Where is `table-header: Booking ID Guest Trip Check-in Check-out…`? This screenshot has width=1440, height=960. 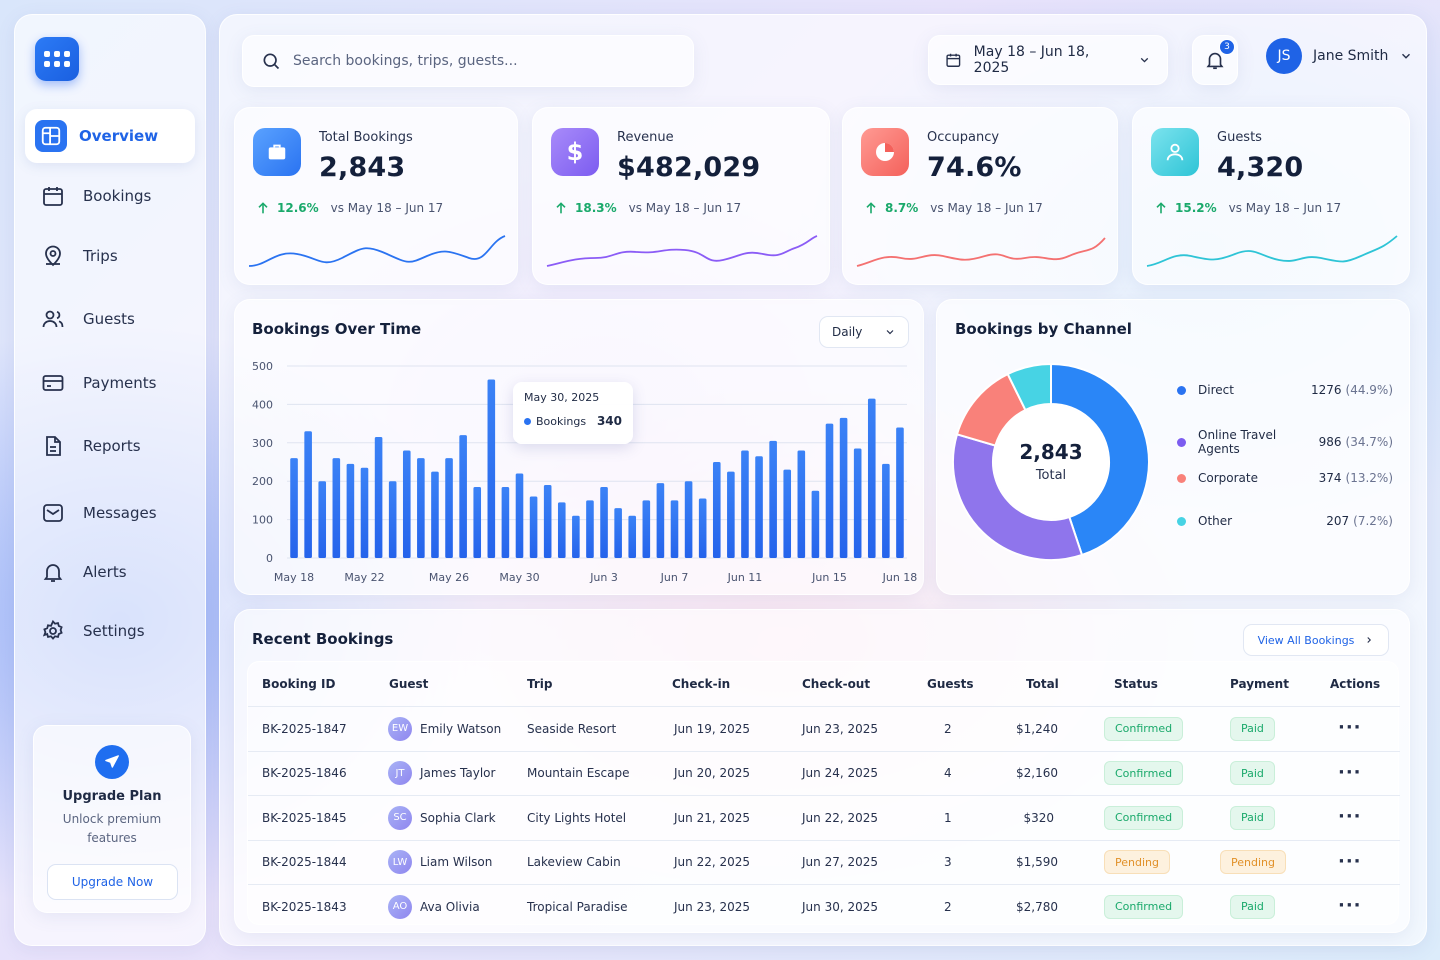
table-header: Booking ID Guest Trip Check-in Check-out… is located at coordinates (824, 684).